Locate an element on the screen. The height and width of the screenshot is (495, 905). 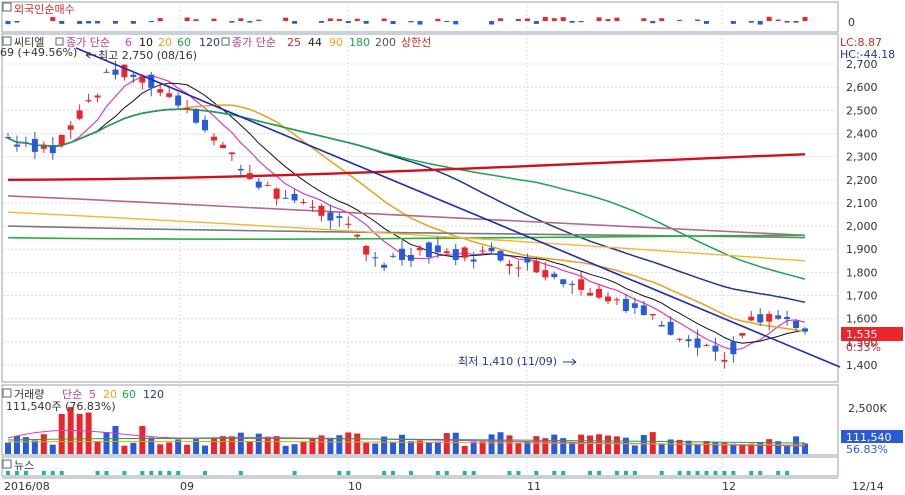
ma44-line is located at coordinates (406, 236).